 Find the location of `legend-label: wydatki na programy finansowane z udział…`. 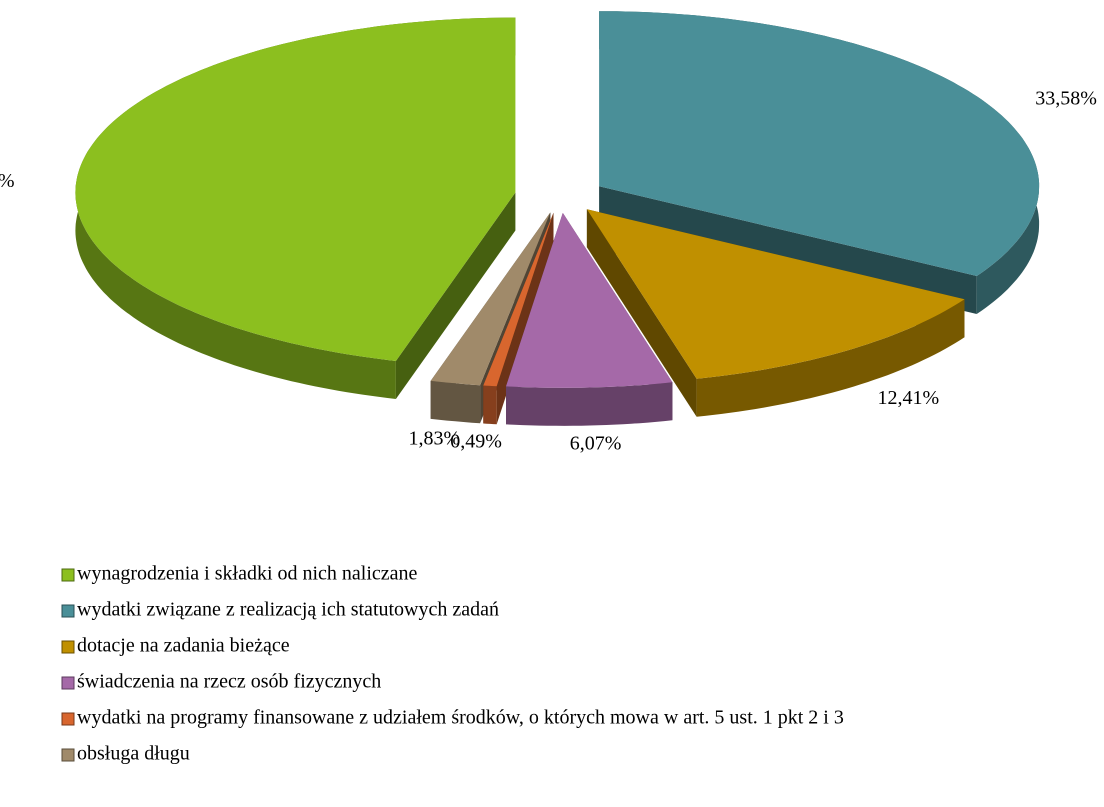

legend-label: wydatki na programy finansowane z udział… is located at coordinates (460, 718).